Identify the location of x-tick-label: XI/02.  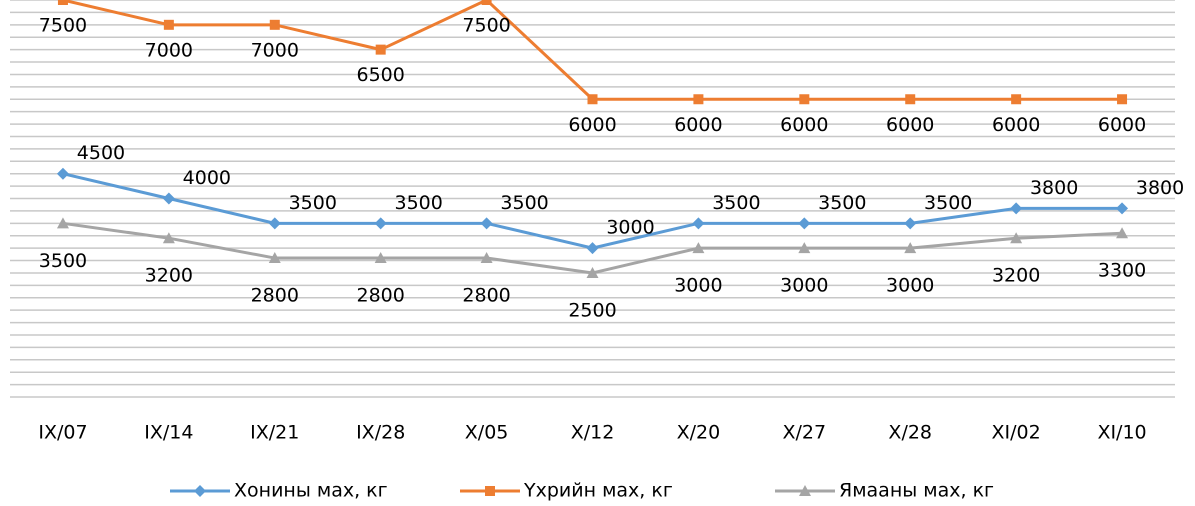
(1016, 433).